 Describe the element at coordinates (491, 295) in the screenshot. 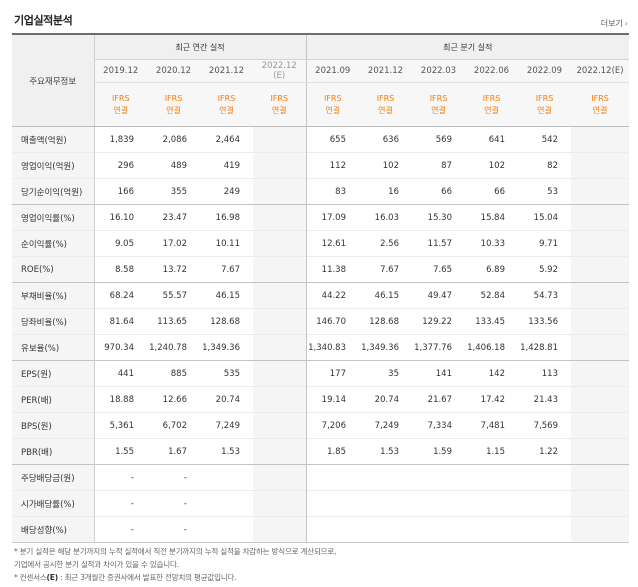

I see `value-cell: 52.84` at that location.